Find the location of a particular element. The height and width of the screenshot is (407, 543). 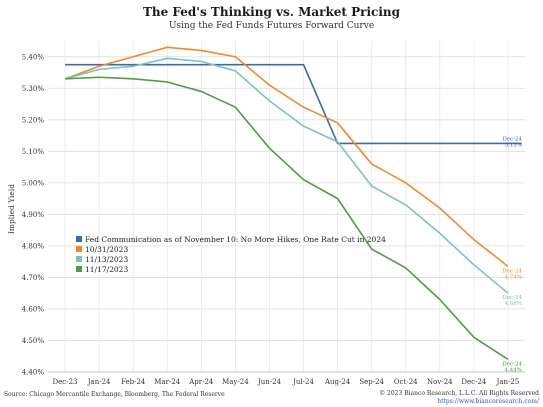

x-tick-label: Nov-24 is located at coordinates (440, 382).